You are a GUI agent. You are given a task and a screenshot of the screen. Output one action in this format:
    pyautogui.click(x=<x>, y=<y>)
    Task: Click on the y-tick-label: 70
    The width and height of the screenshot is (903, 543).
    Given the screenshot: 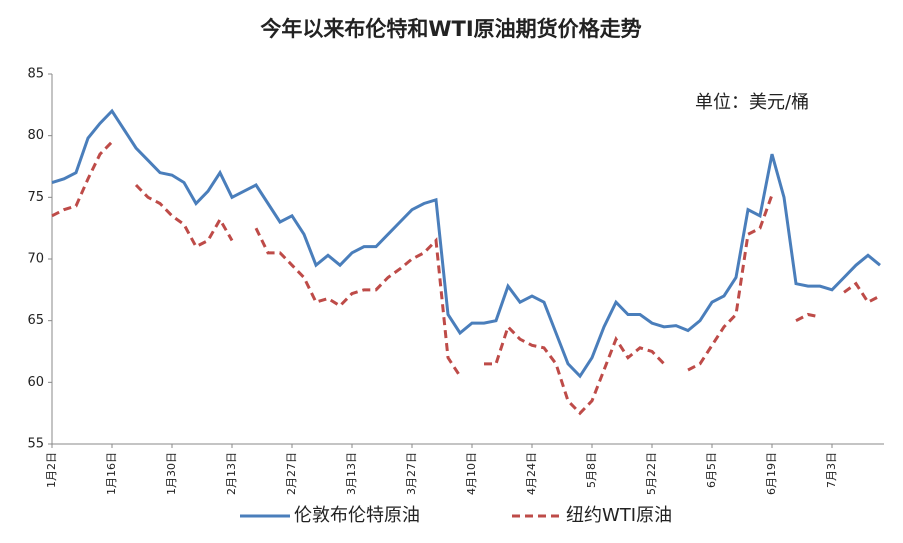 What is the action you would take?
    pyautogui.click(x=35, y=259)
    